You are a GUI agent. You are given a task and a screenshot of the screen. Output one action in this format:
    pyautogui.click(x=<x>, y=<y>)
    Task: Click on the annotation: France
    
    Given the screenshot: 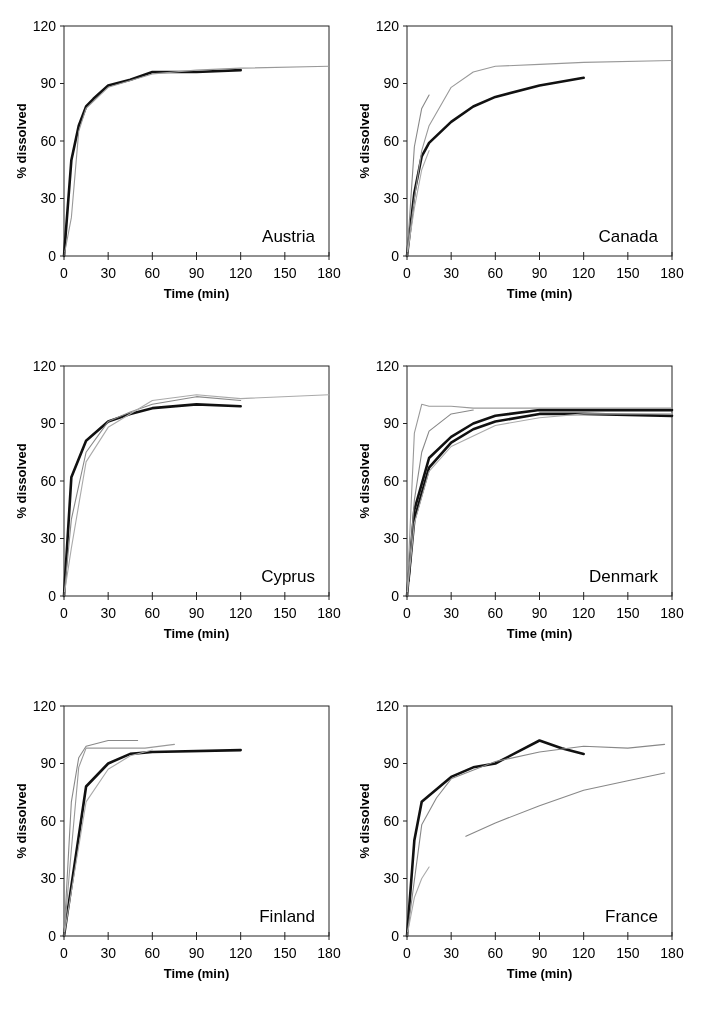 What is the action you would take?
    pyautogui.click(x=631, y=916)
    